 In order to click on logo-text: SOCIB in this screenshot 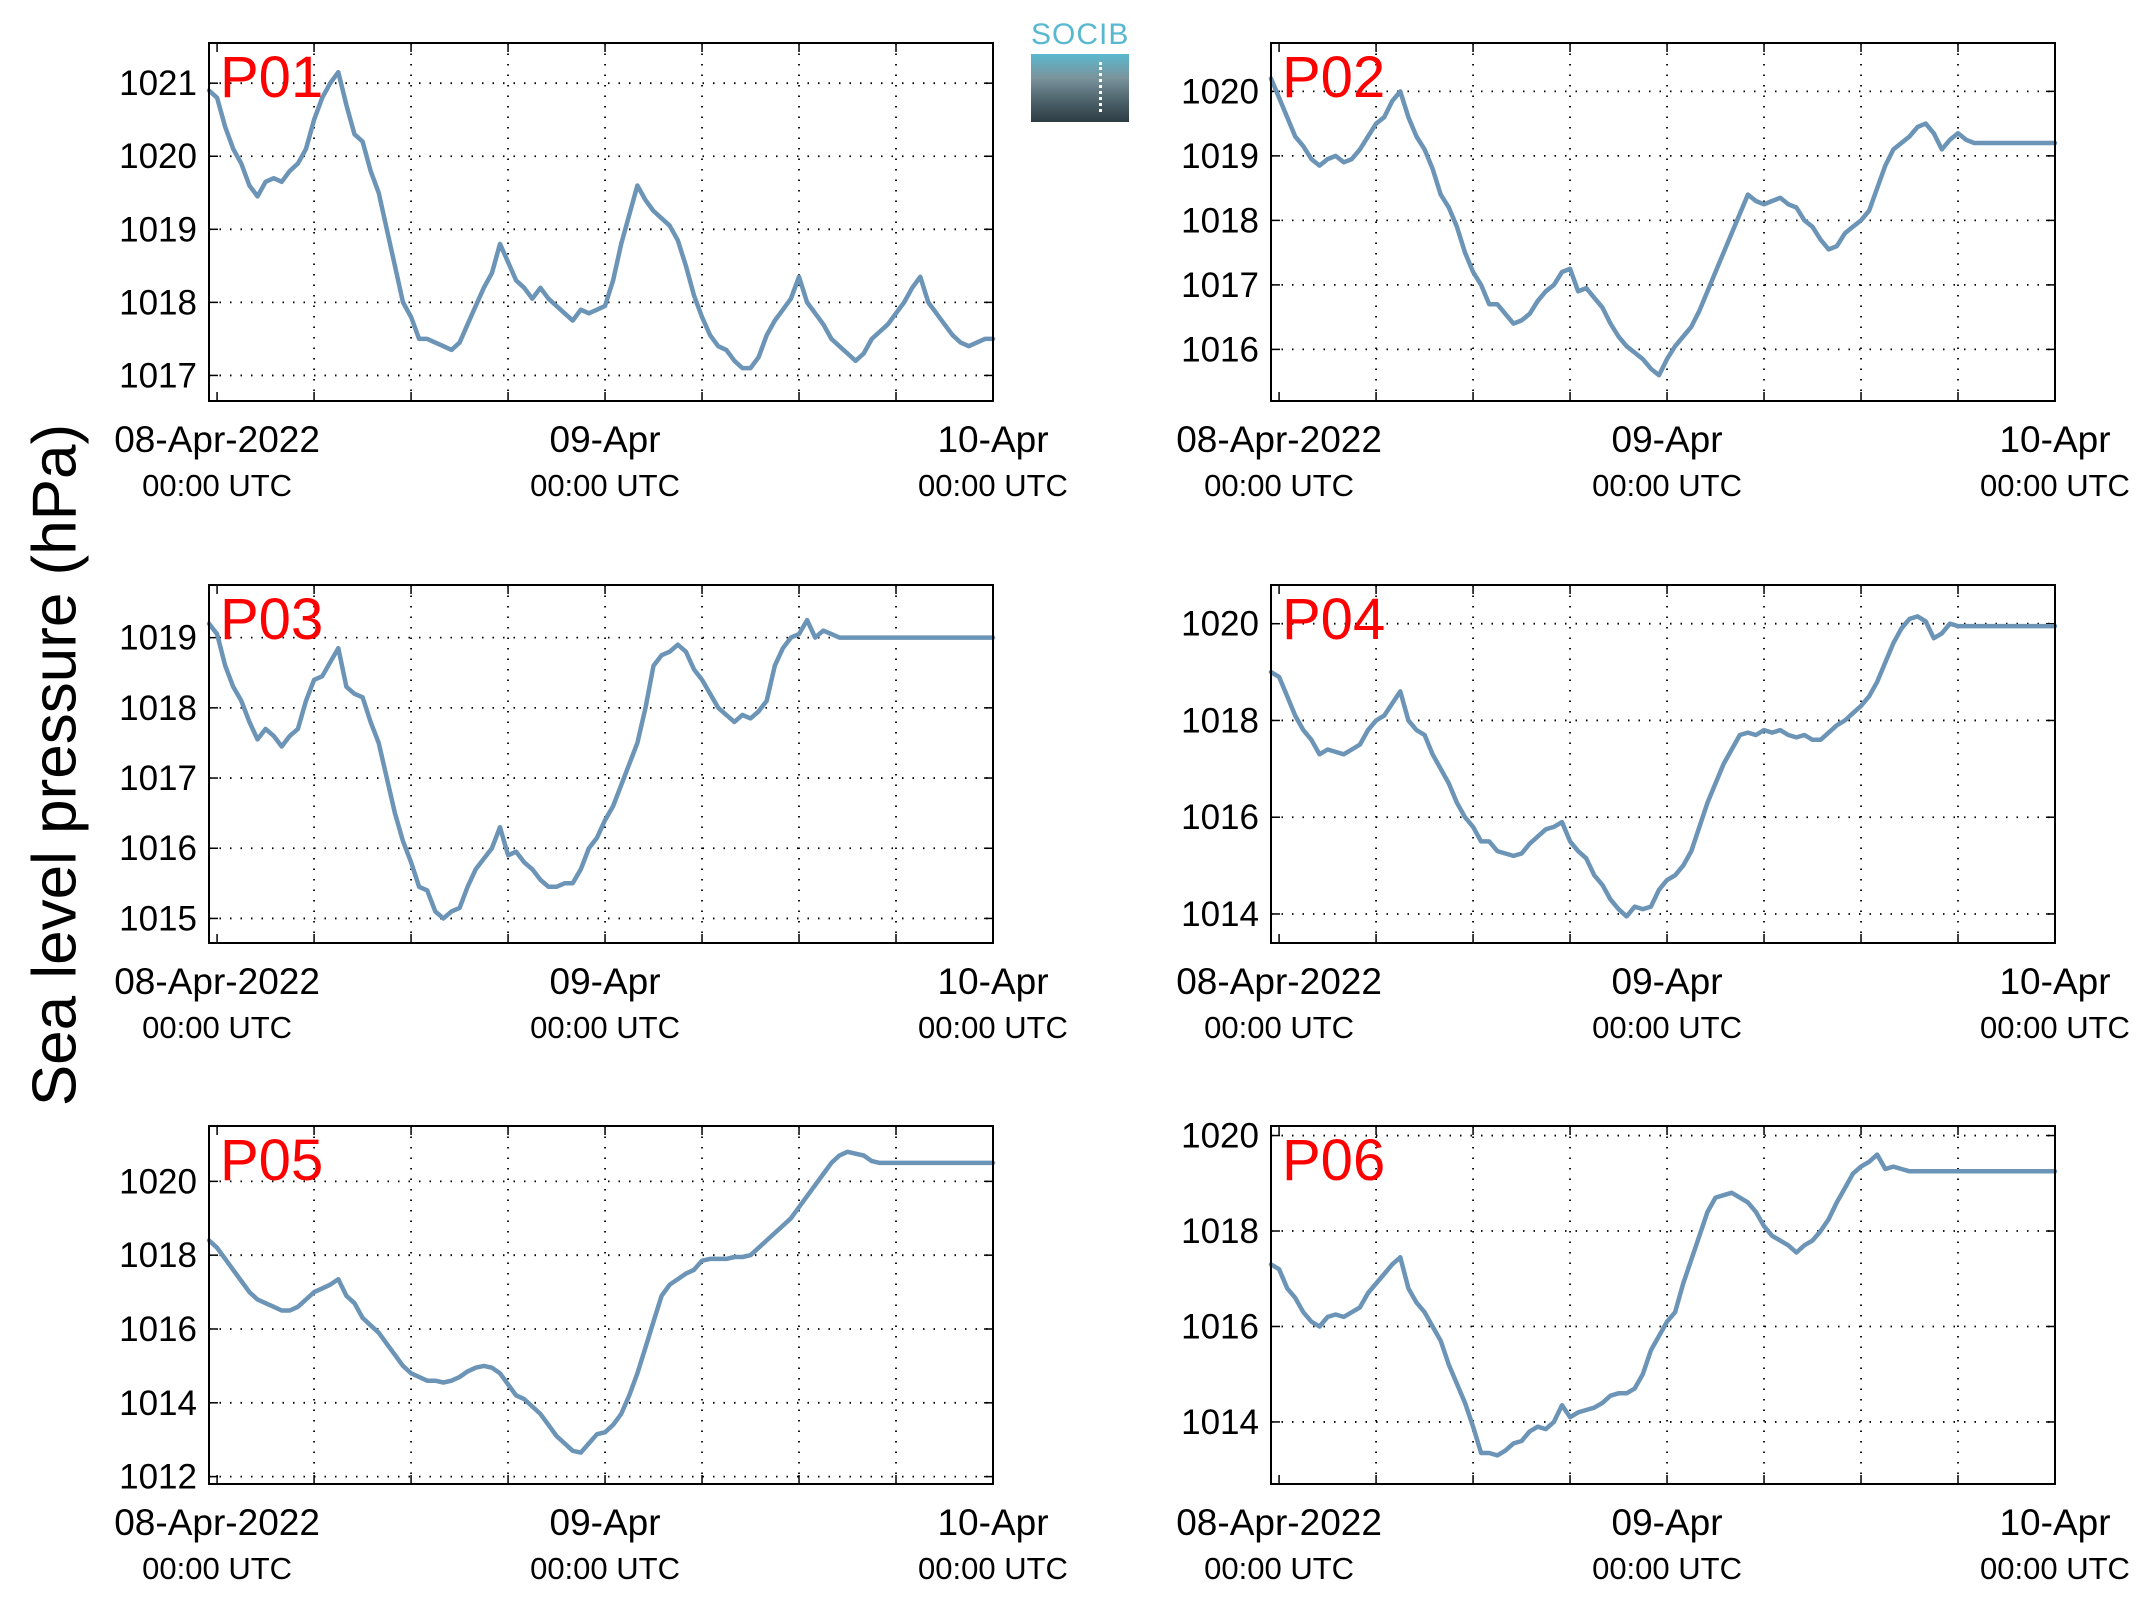, I will do `click(1080, 34)`.